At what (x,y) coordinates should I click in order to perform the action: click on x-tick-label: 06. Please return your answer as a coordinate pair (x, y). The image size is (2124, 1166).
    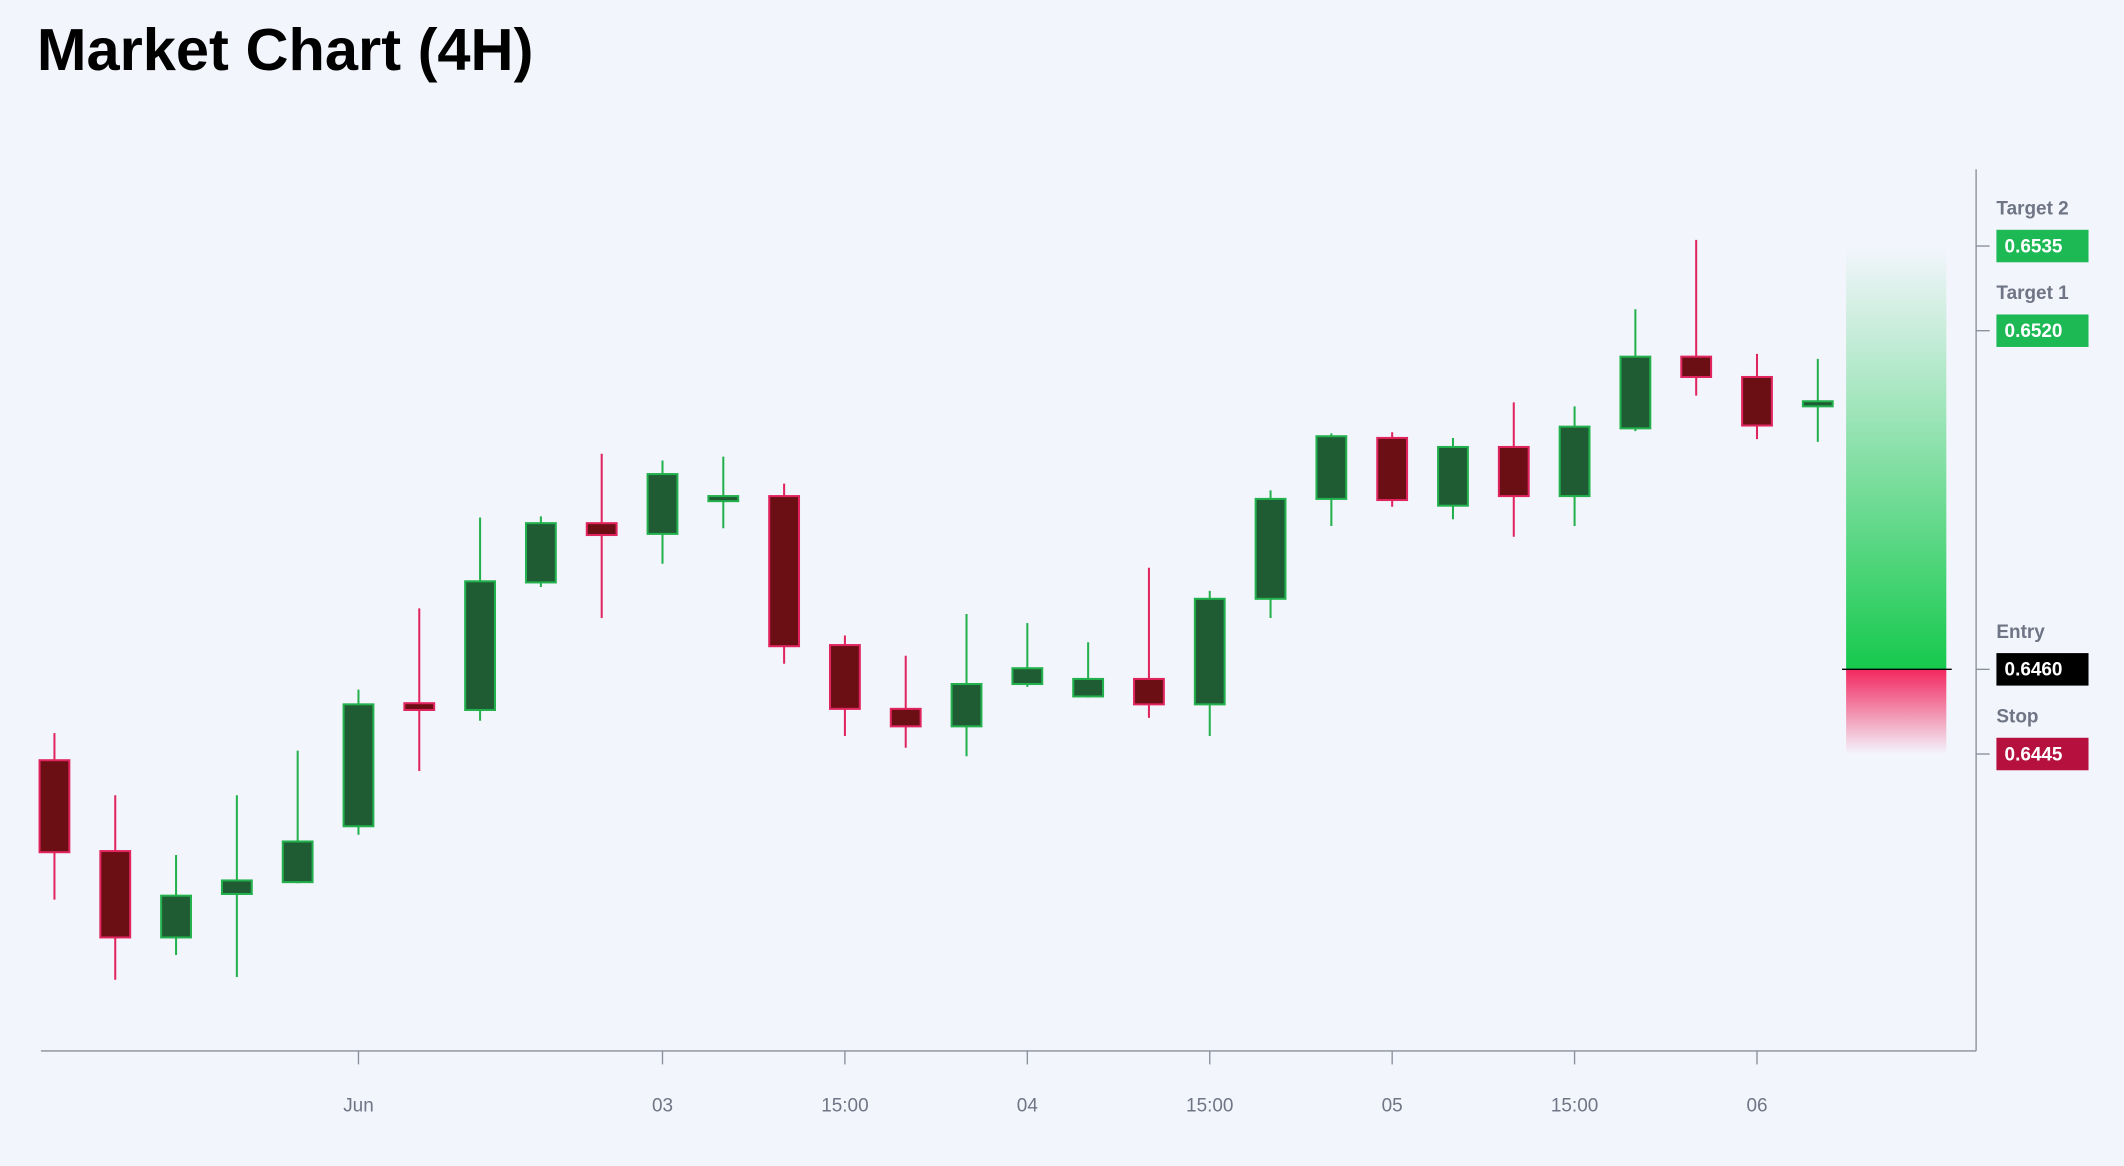
    Looking at the image, I should click on (1756, 1105).